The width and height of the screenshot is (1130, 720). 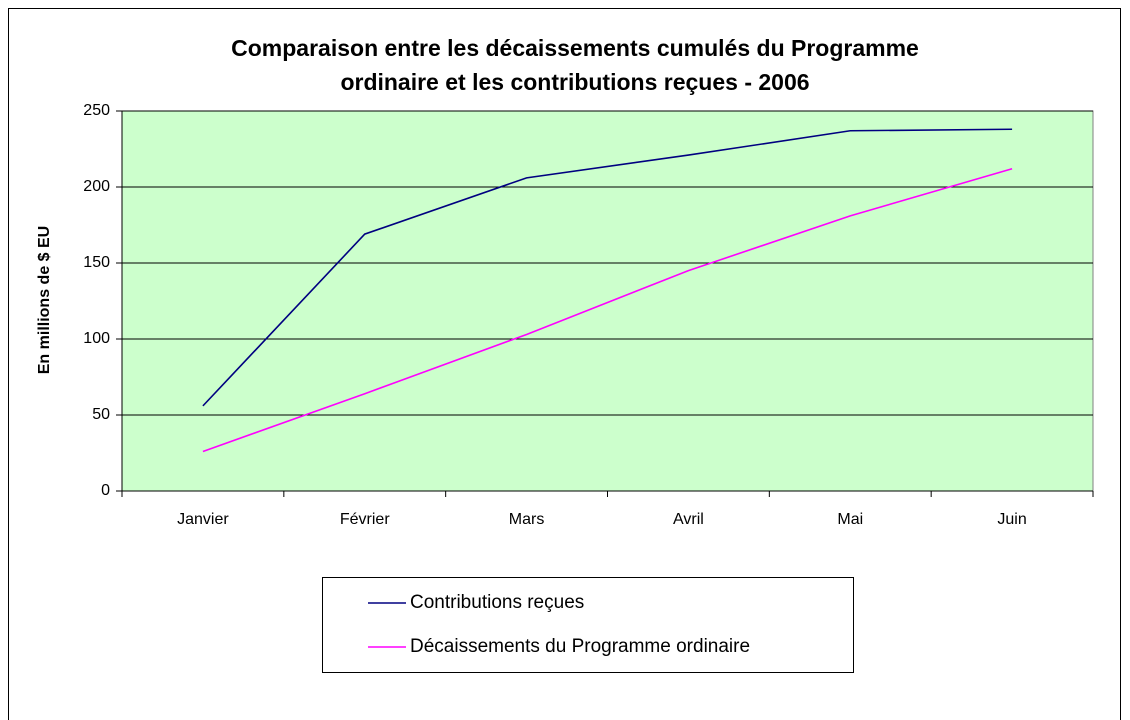 I want to click on y-axis-label: En millions de $ EU, so click(x=44, y=300).